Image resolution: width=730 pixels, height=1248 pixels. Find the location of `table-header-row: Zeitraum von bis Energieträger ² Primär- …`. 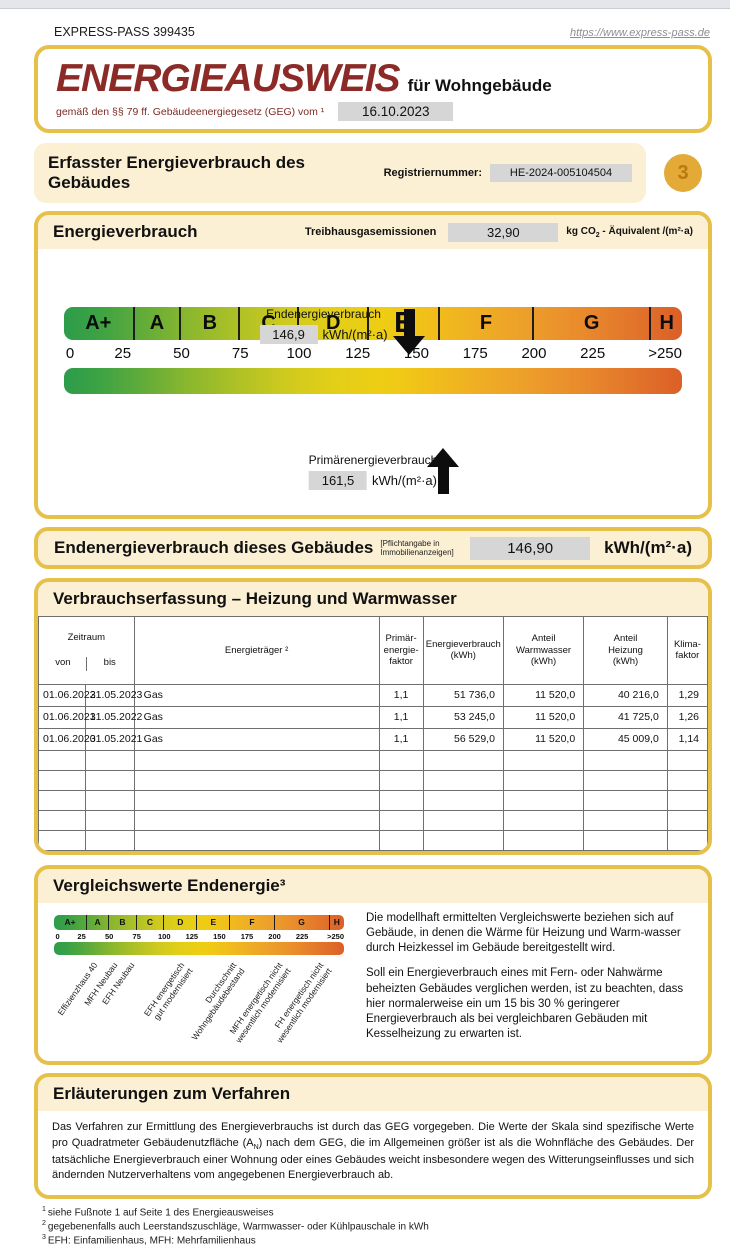

table-header-row: Zeitraum von bis Energieträger ² Primär- … is located at coordinates (373, 650).